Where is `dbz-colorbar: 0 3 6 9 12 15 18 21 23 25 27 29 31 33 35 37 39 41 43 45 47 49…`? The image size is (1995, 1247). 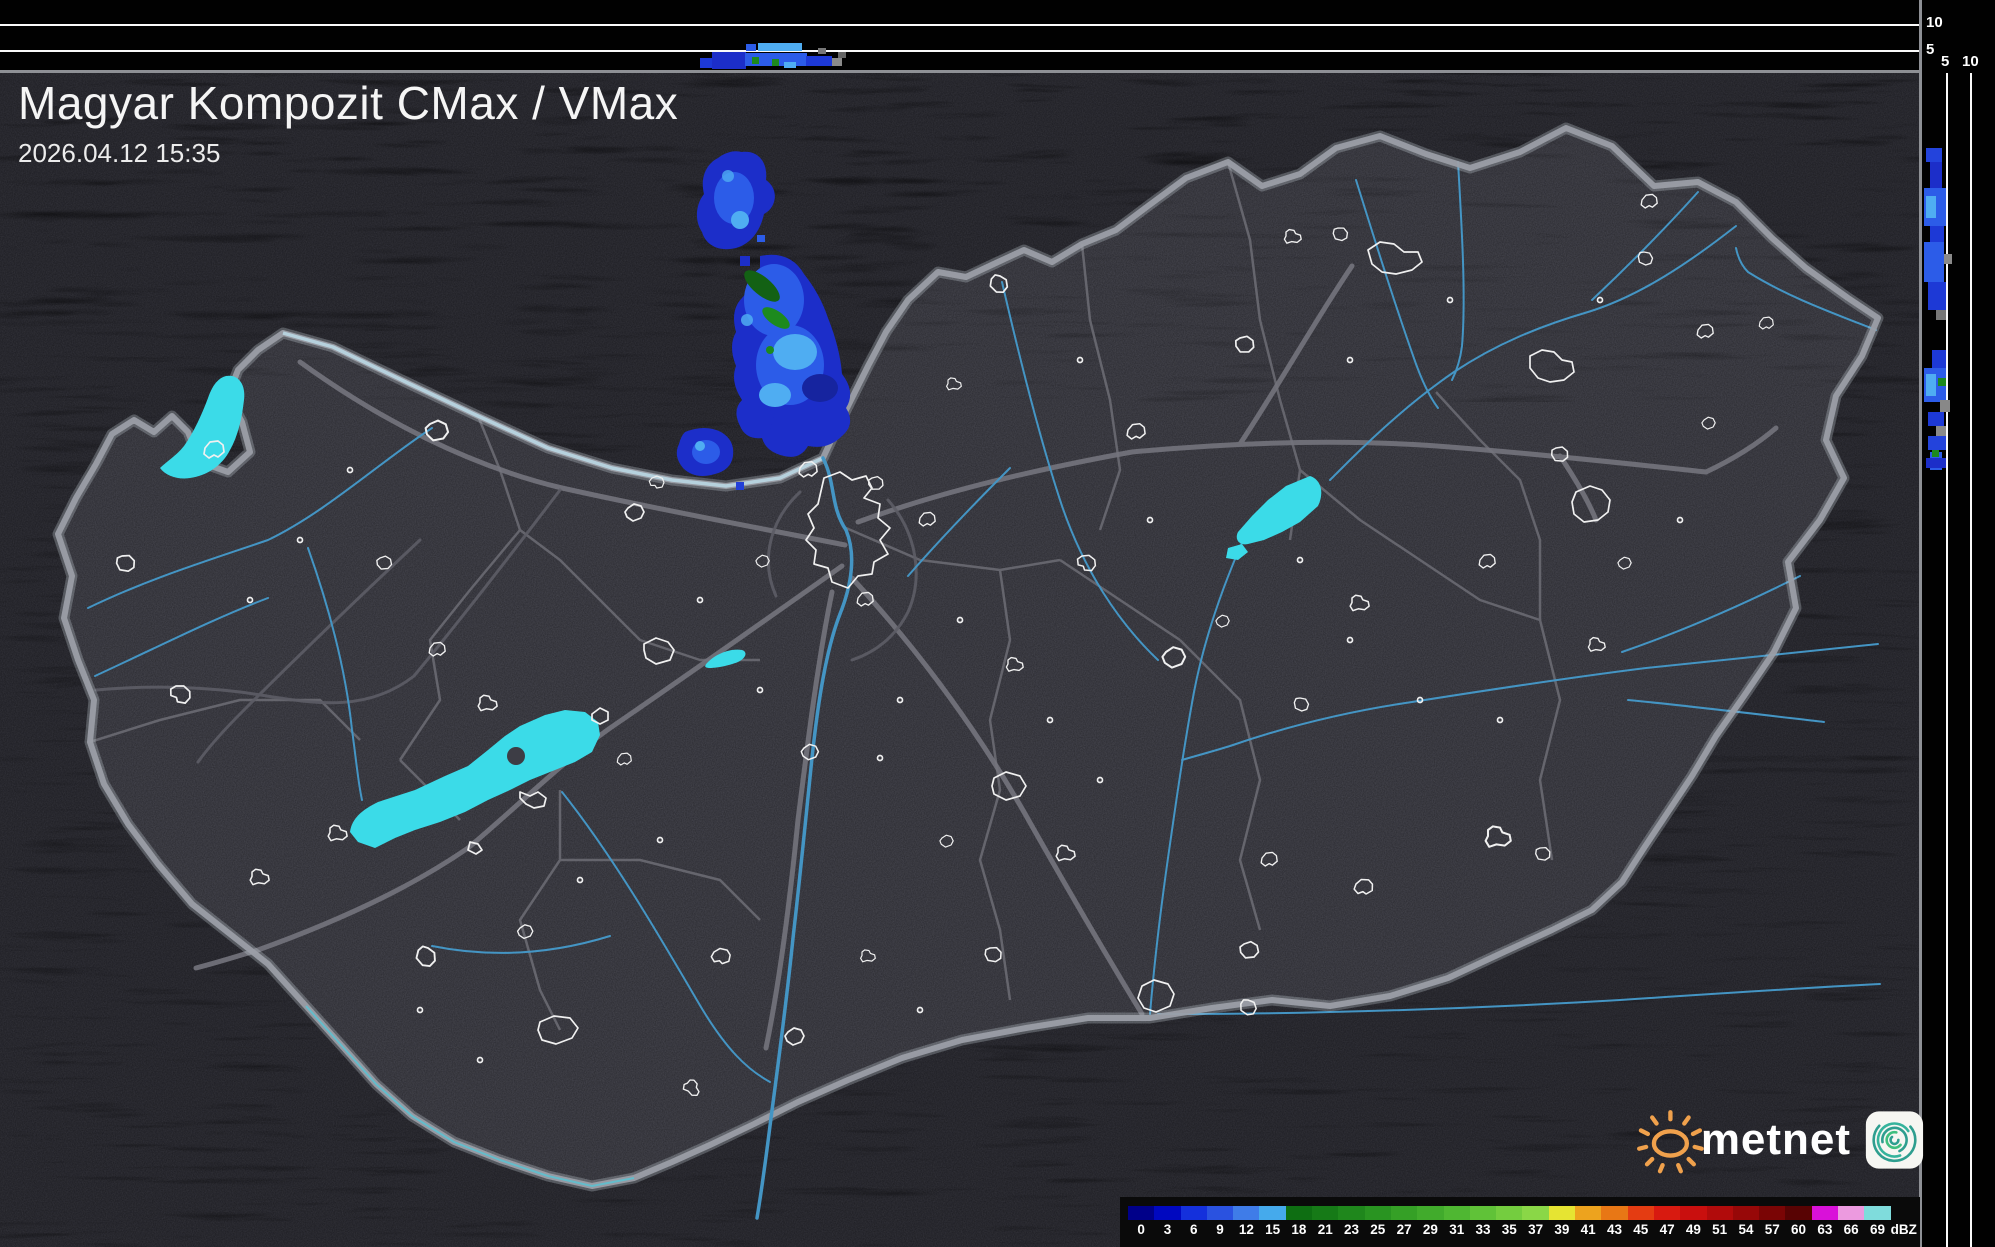 dbz-colorbar: 0 3 6 9 12 15 18 21 23 25 27 29 31 33 35 37 39 41 43 45 47 49… is located at coordinates (1520, 1222).